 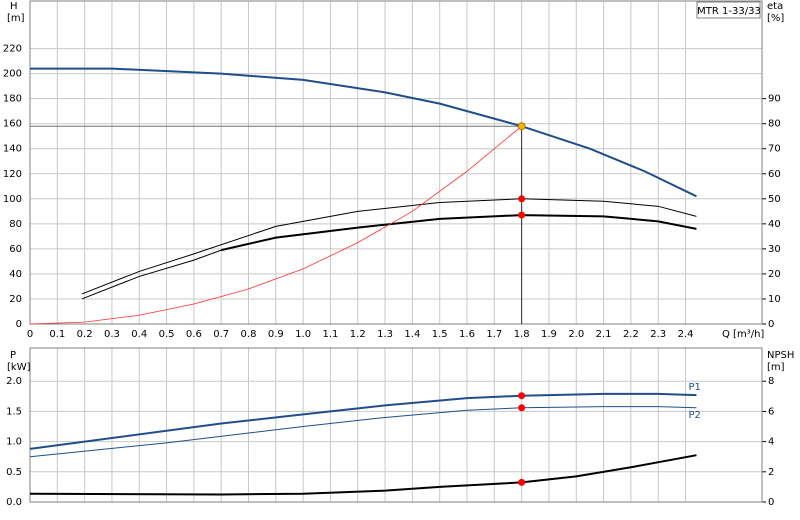 I want to click on y-tick-label: 200, so click(x=12, y=74).